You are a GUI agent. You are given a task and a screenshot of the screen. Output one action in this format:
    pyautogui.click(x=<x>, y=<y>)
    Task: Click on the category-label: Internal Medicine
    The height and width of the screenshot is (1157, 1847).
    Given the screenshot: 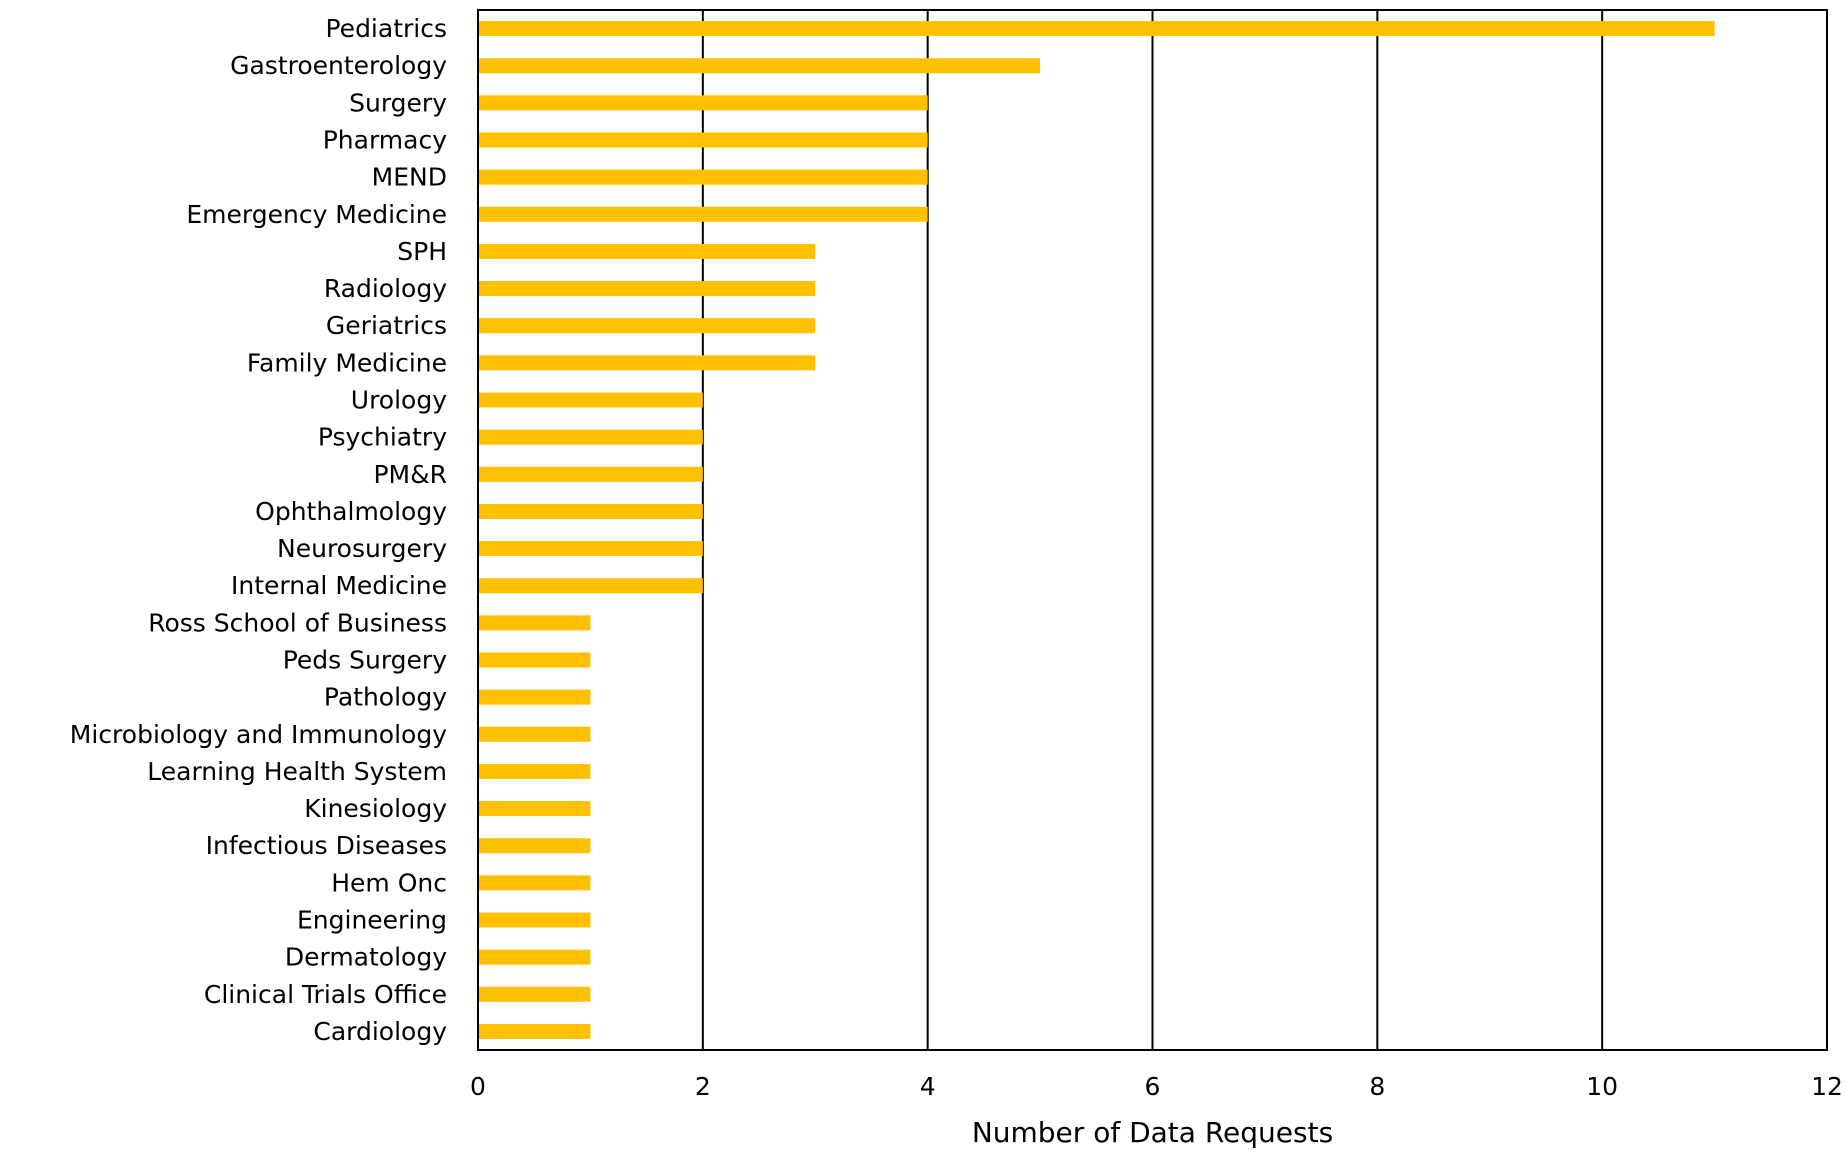 What is the action you would take?
    pyautogui.click(x=339, y=585)
    